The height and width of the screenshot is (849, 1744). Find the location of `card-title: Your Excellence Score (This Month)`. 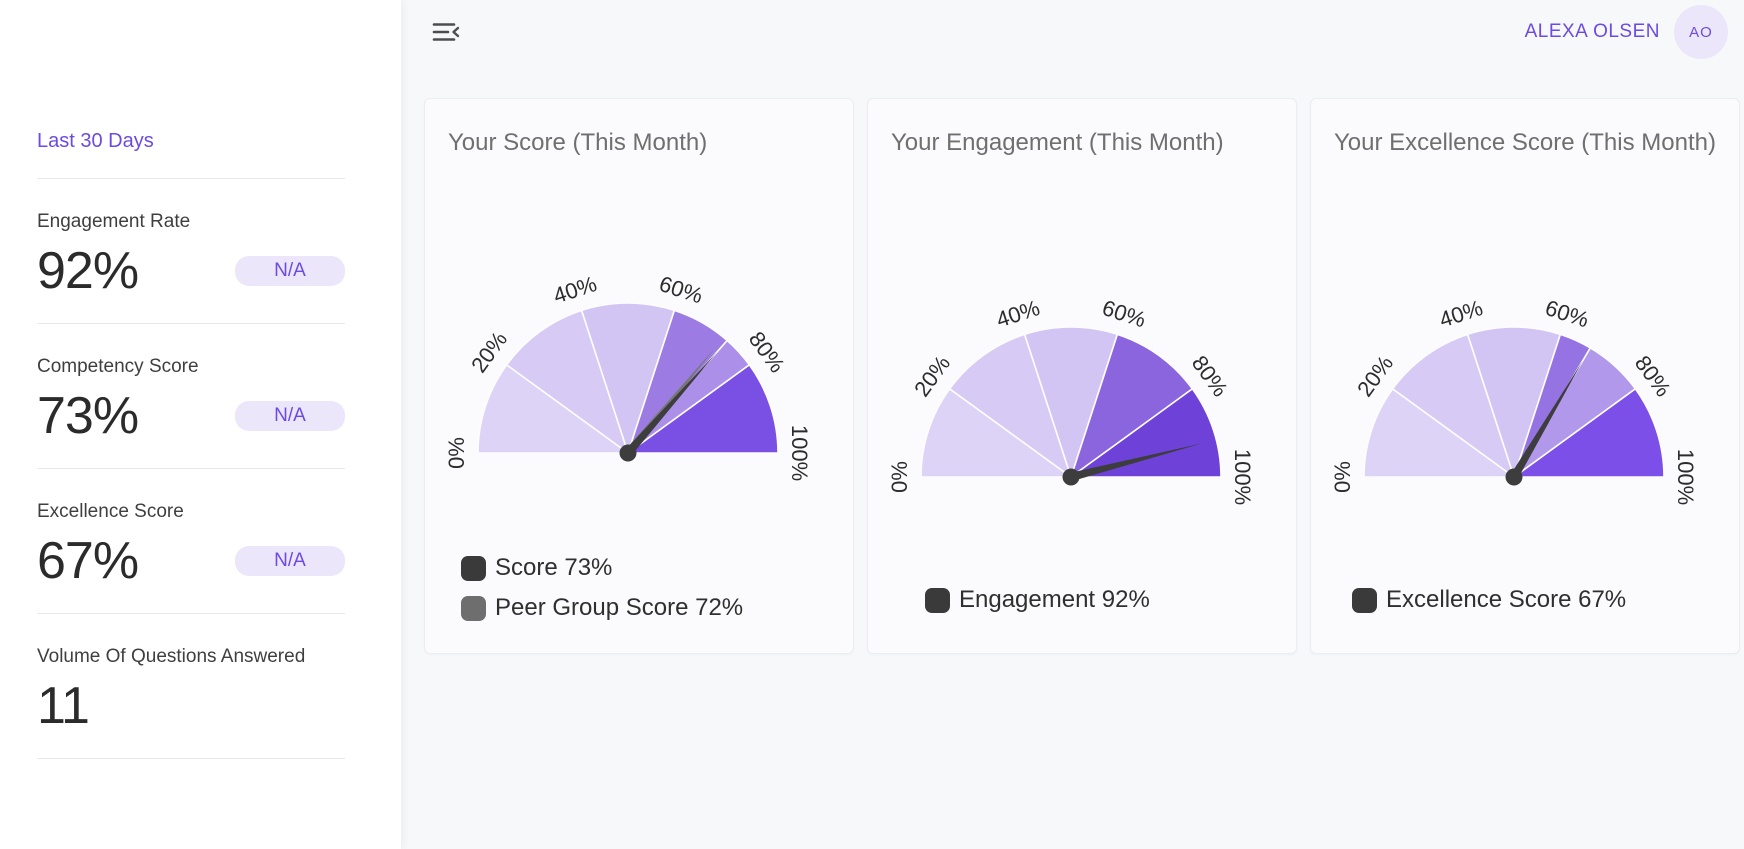

card-title: Your Excellence Score (This Month) is located at coordinates (1525, 142).